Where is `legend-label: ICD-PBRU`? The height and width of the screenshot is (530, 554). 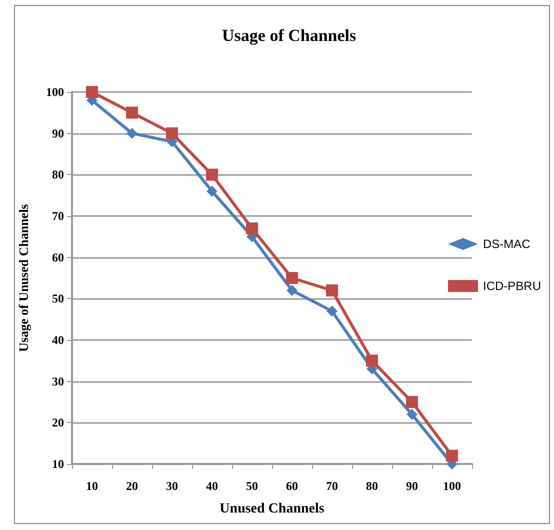 legend-label: ICD-PBRU is located at coordinates (512, 286).